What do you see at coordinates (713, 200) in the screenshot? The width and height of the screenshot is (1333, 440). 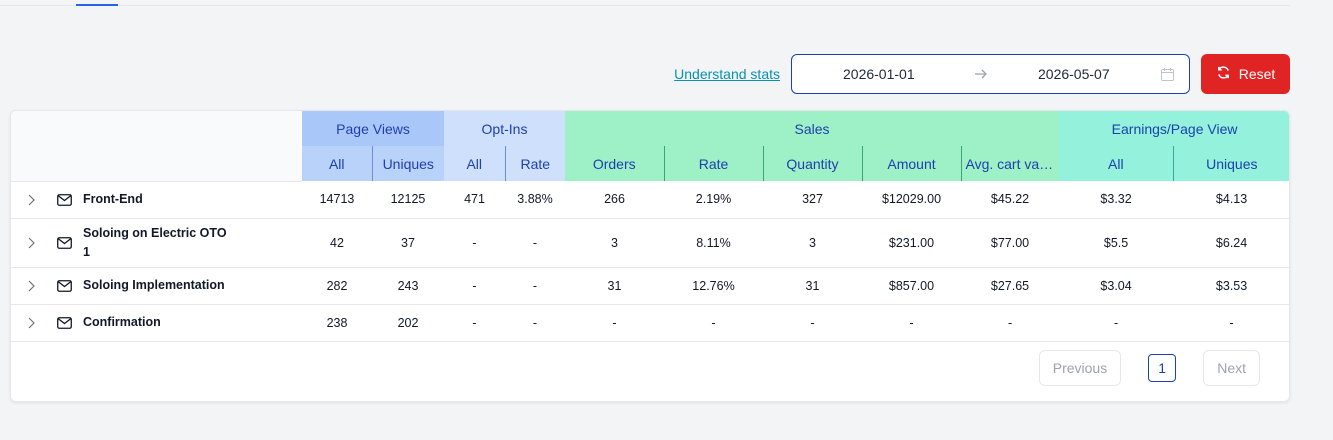 I see `table-cell: 2.19%` at bounding box center [713, 200].